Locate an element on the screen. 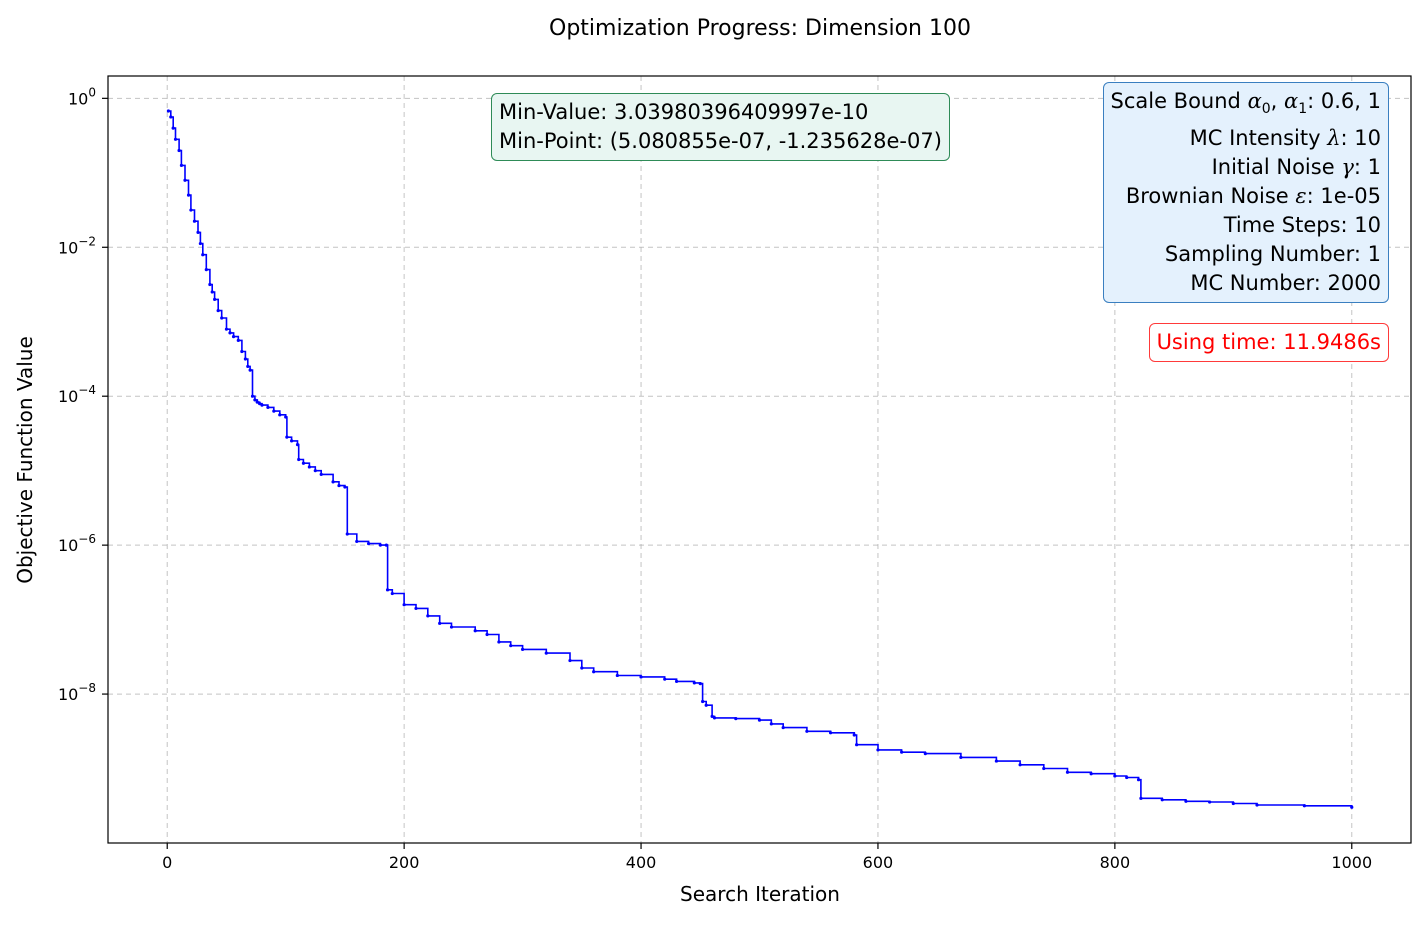  param-symbol: α is located at coordinates (1291, 101).